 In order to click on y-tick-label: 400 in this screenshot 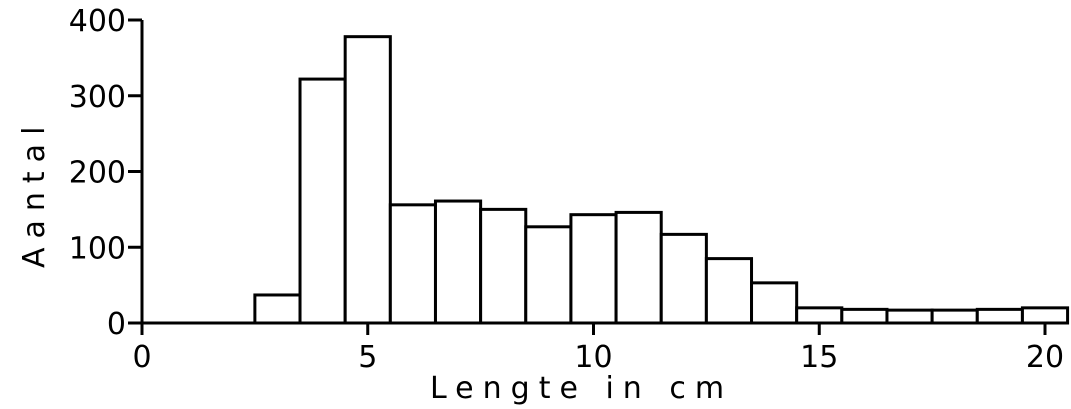, I will do `click(97, 21)`.